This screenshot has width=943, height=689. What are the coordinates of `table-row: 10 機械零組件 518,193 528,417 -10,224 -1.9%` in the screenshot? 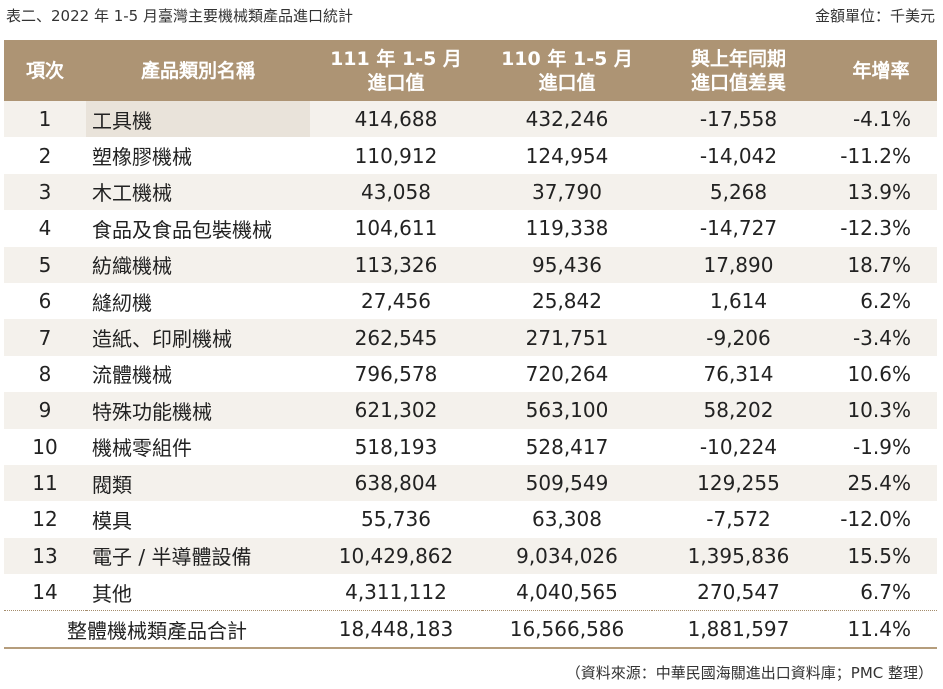 It's located at (470, 446).